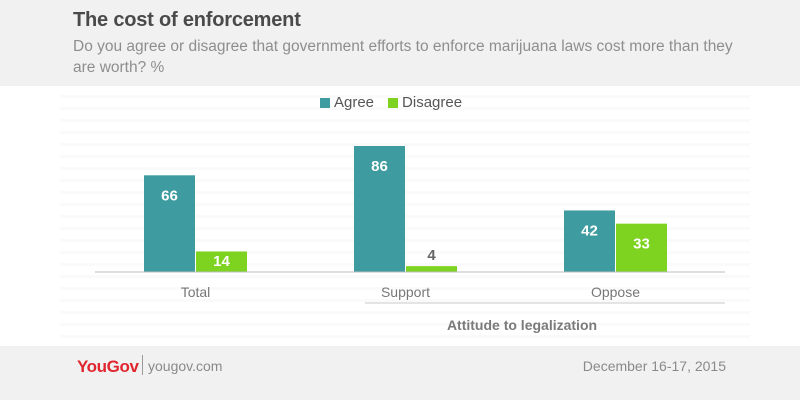  What do you see at coordinates (196, 292) in the screenshot?
I see `category-label-total: Total` at bounding box center [196, 292].